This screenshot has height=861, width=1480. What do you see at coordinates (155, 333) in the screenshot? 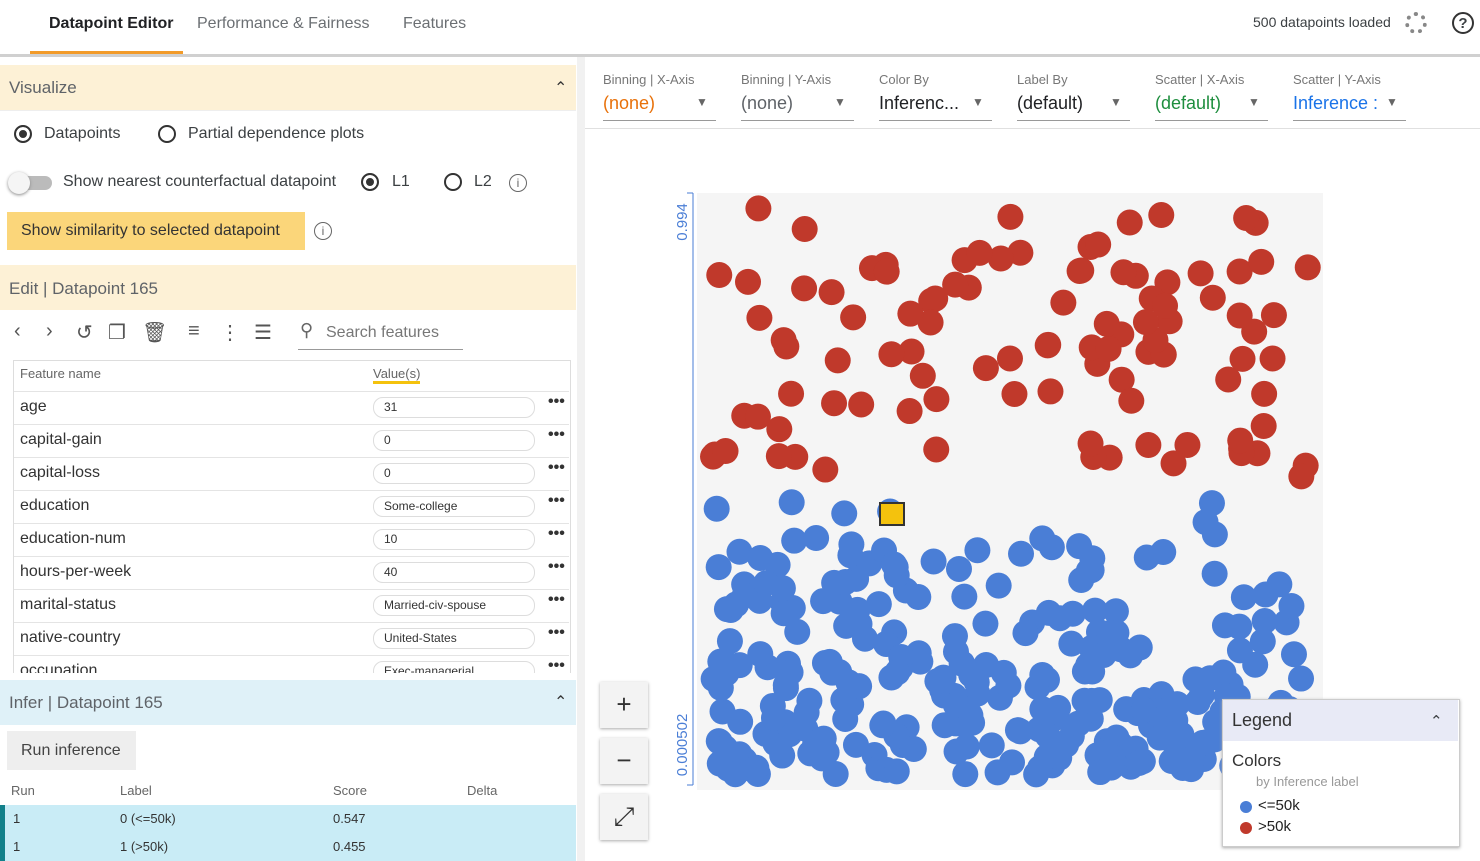
I see `toolbar-icon: 🗑` at bounding box center [155, 333].